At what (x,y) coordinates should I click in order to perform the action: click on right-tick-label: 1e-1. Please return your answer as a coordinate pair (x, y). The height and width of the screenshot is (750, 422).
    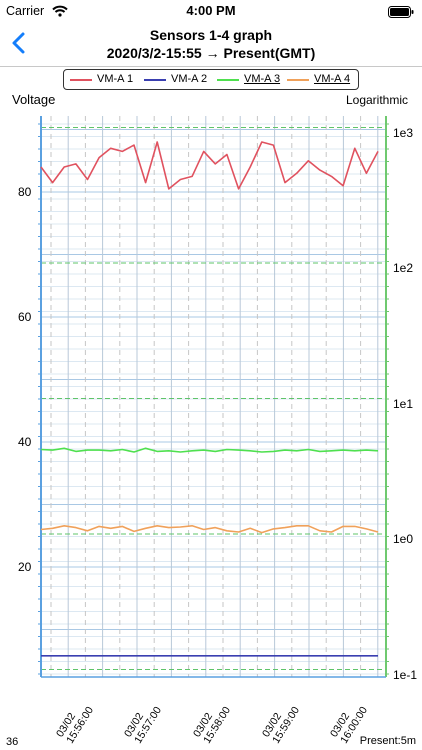
    Looking at the image, I should click on (405, 674).